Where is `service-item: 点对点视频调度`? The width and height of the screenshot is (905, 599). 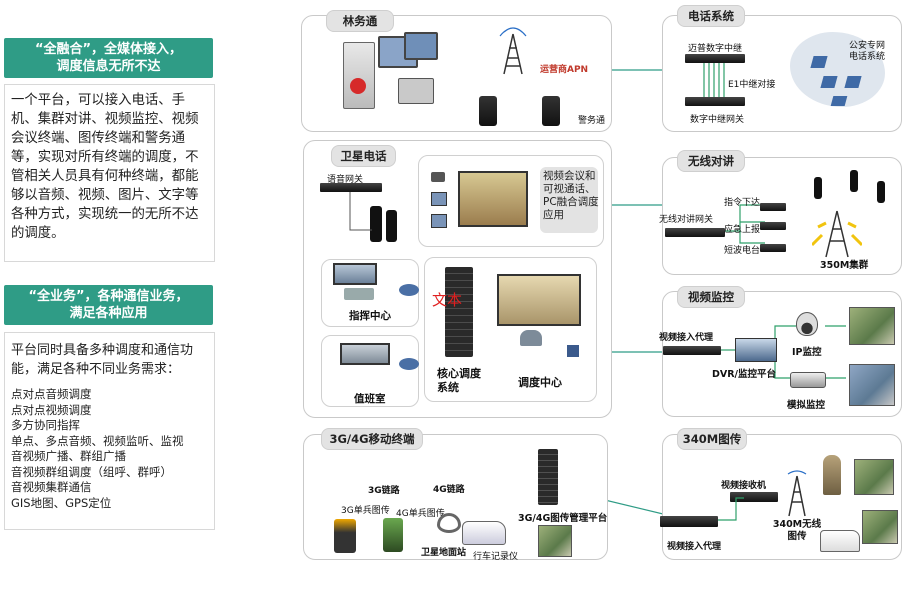 service-item: 点对点视频调度 is located at coordinates (51, 409).